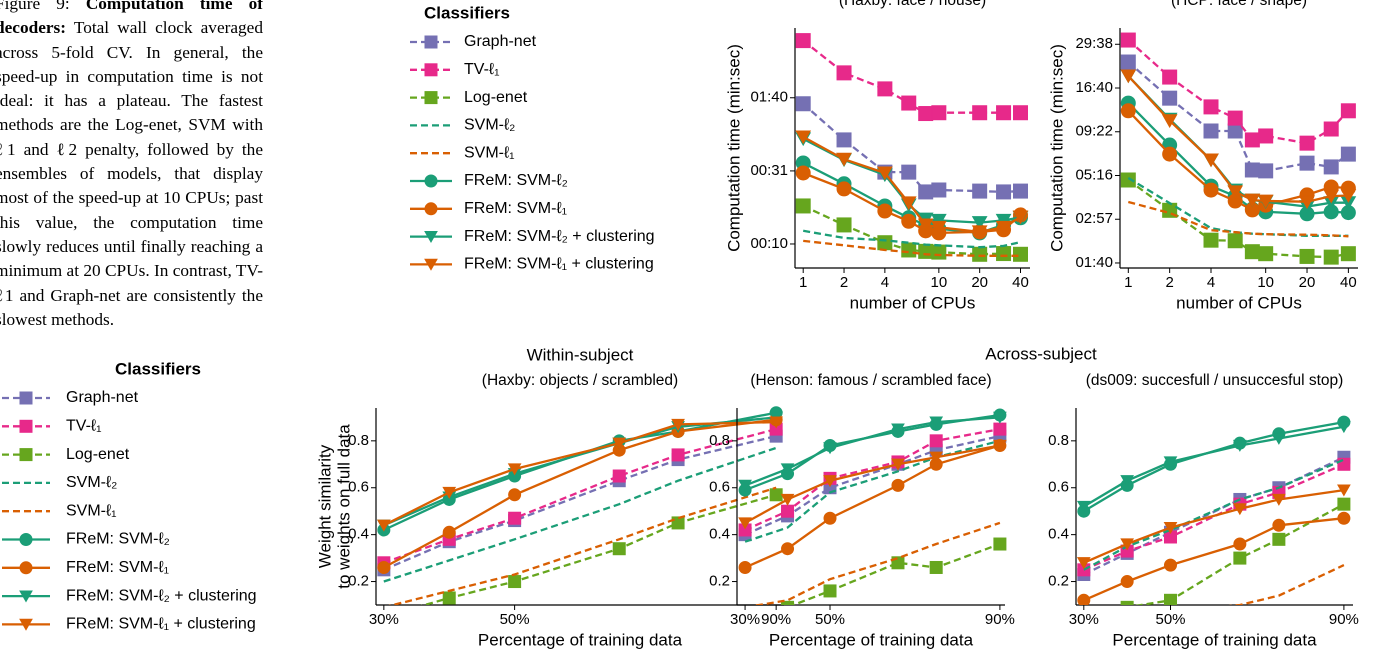 The image size is (1383, 655). Describe the element at coordinates (1128, 282) in the screenshot. I see `x-tick-label: 1` at that location.